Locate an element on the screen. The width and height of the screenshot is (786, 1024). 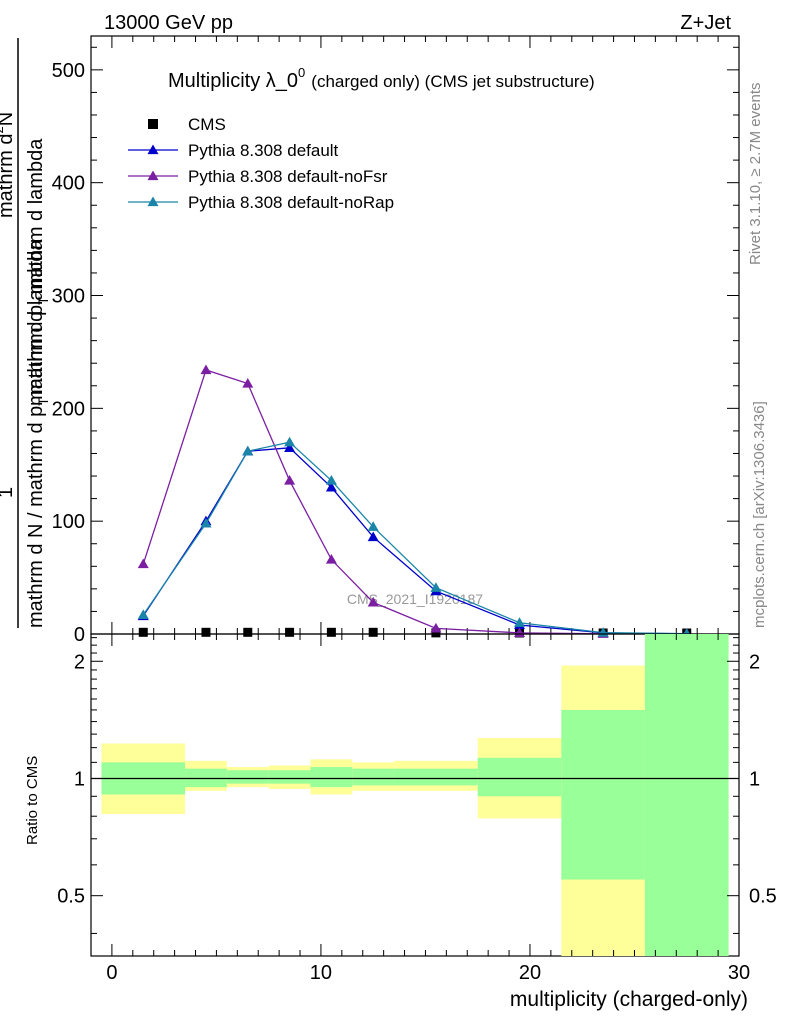
legend-label: Pythia 8.308 default is located at coordinates (263, 150).